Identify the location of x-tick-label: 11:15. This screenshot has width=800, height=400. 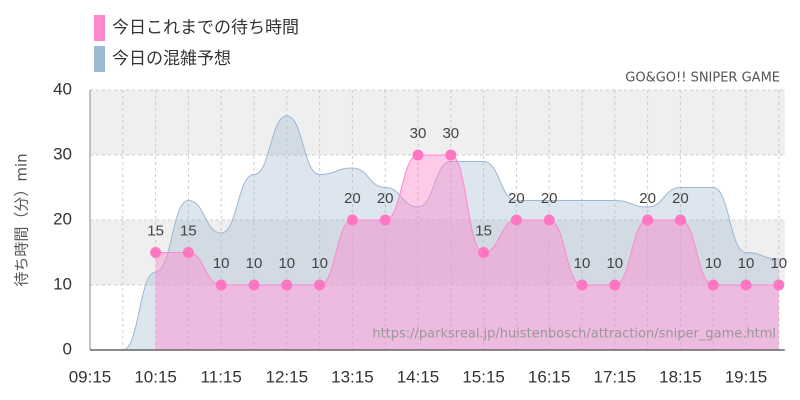
(221, 376).